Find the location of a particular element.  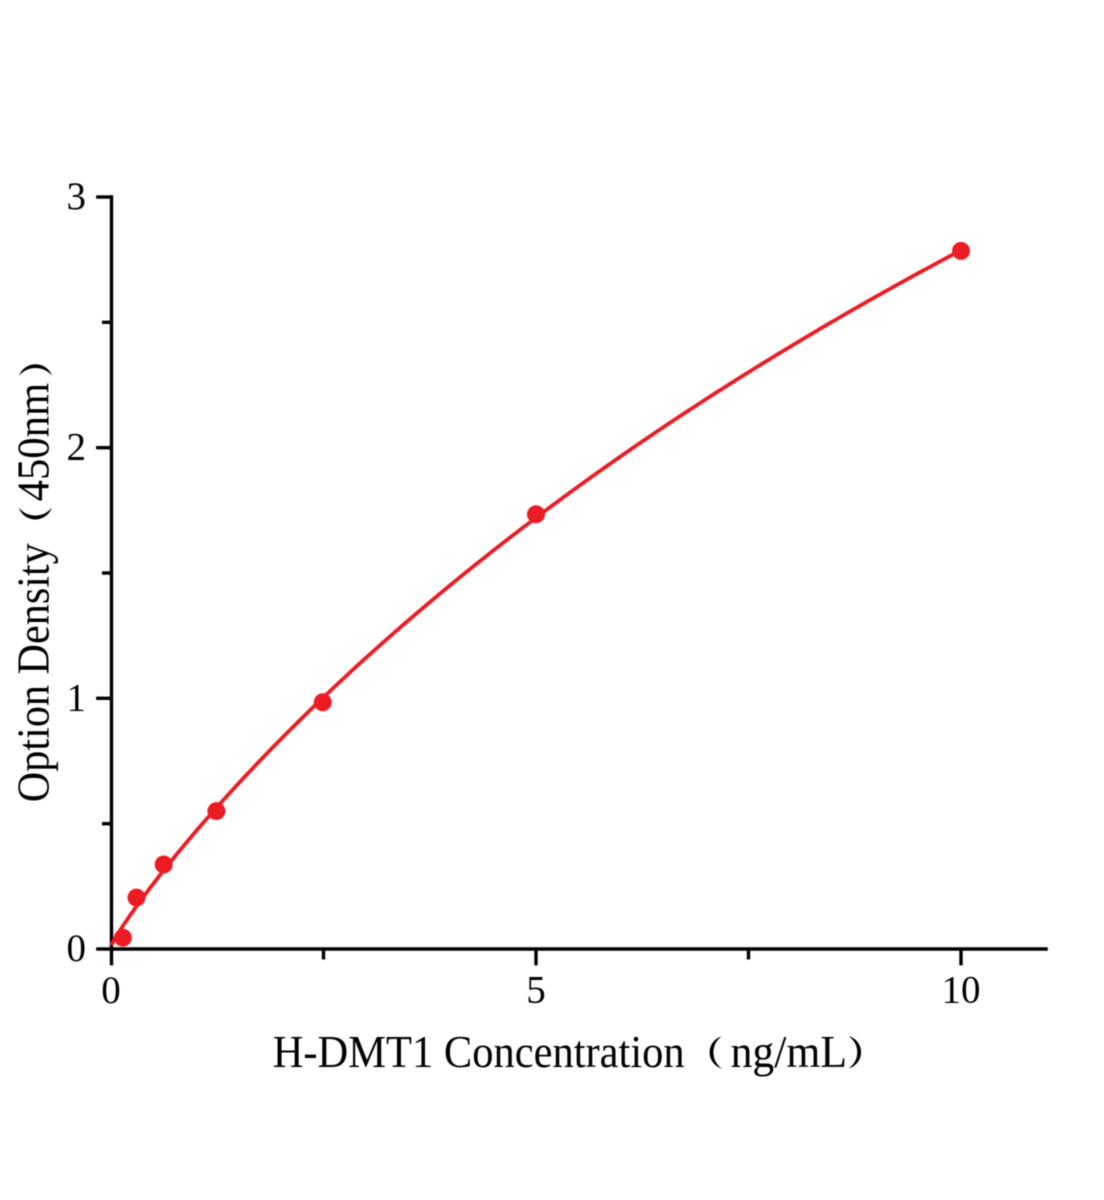

svg-text: ng/mL is located at coordinates (789, 1051).